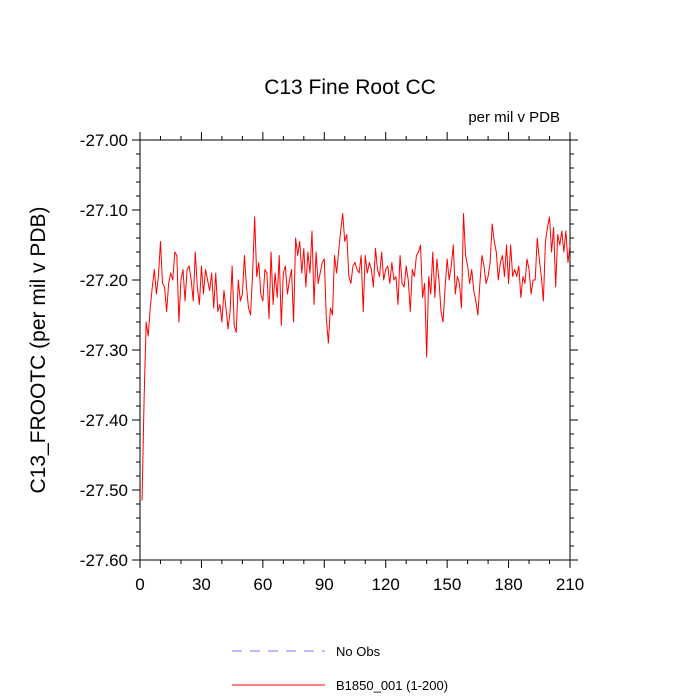  Describe the element at coordinates (104, 420) in the screenshot. I see `y-tick-label: -27.40` at that location.